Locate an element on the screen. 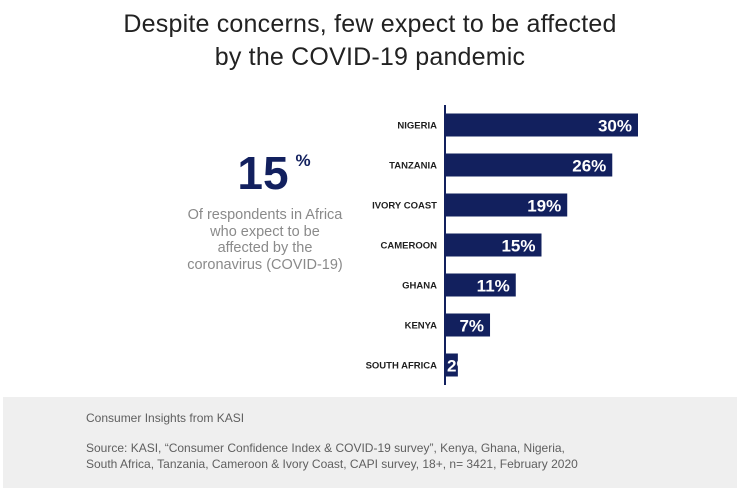 The image size is (740, 491). kpi-description-line-1: Of respondents in Africa is located at coordinates (265, 215).